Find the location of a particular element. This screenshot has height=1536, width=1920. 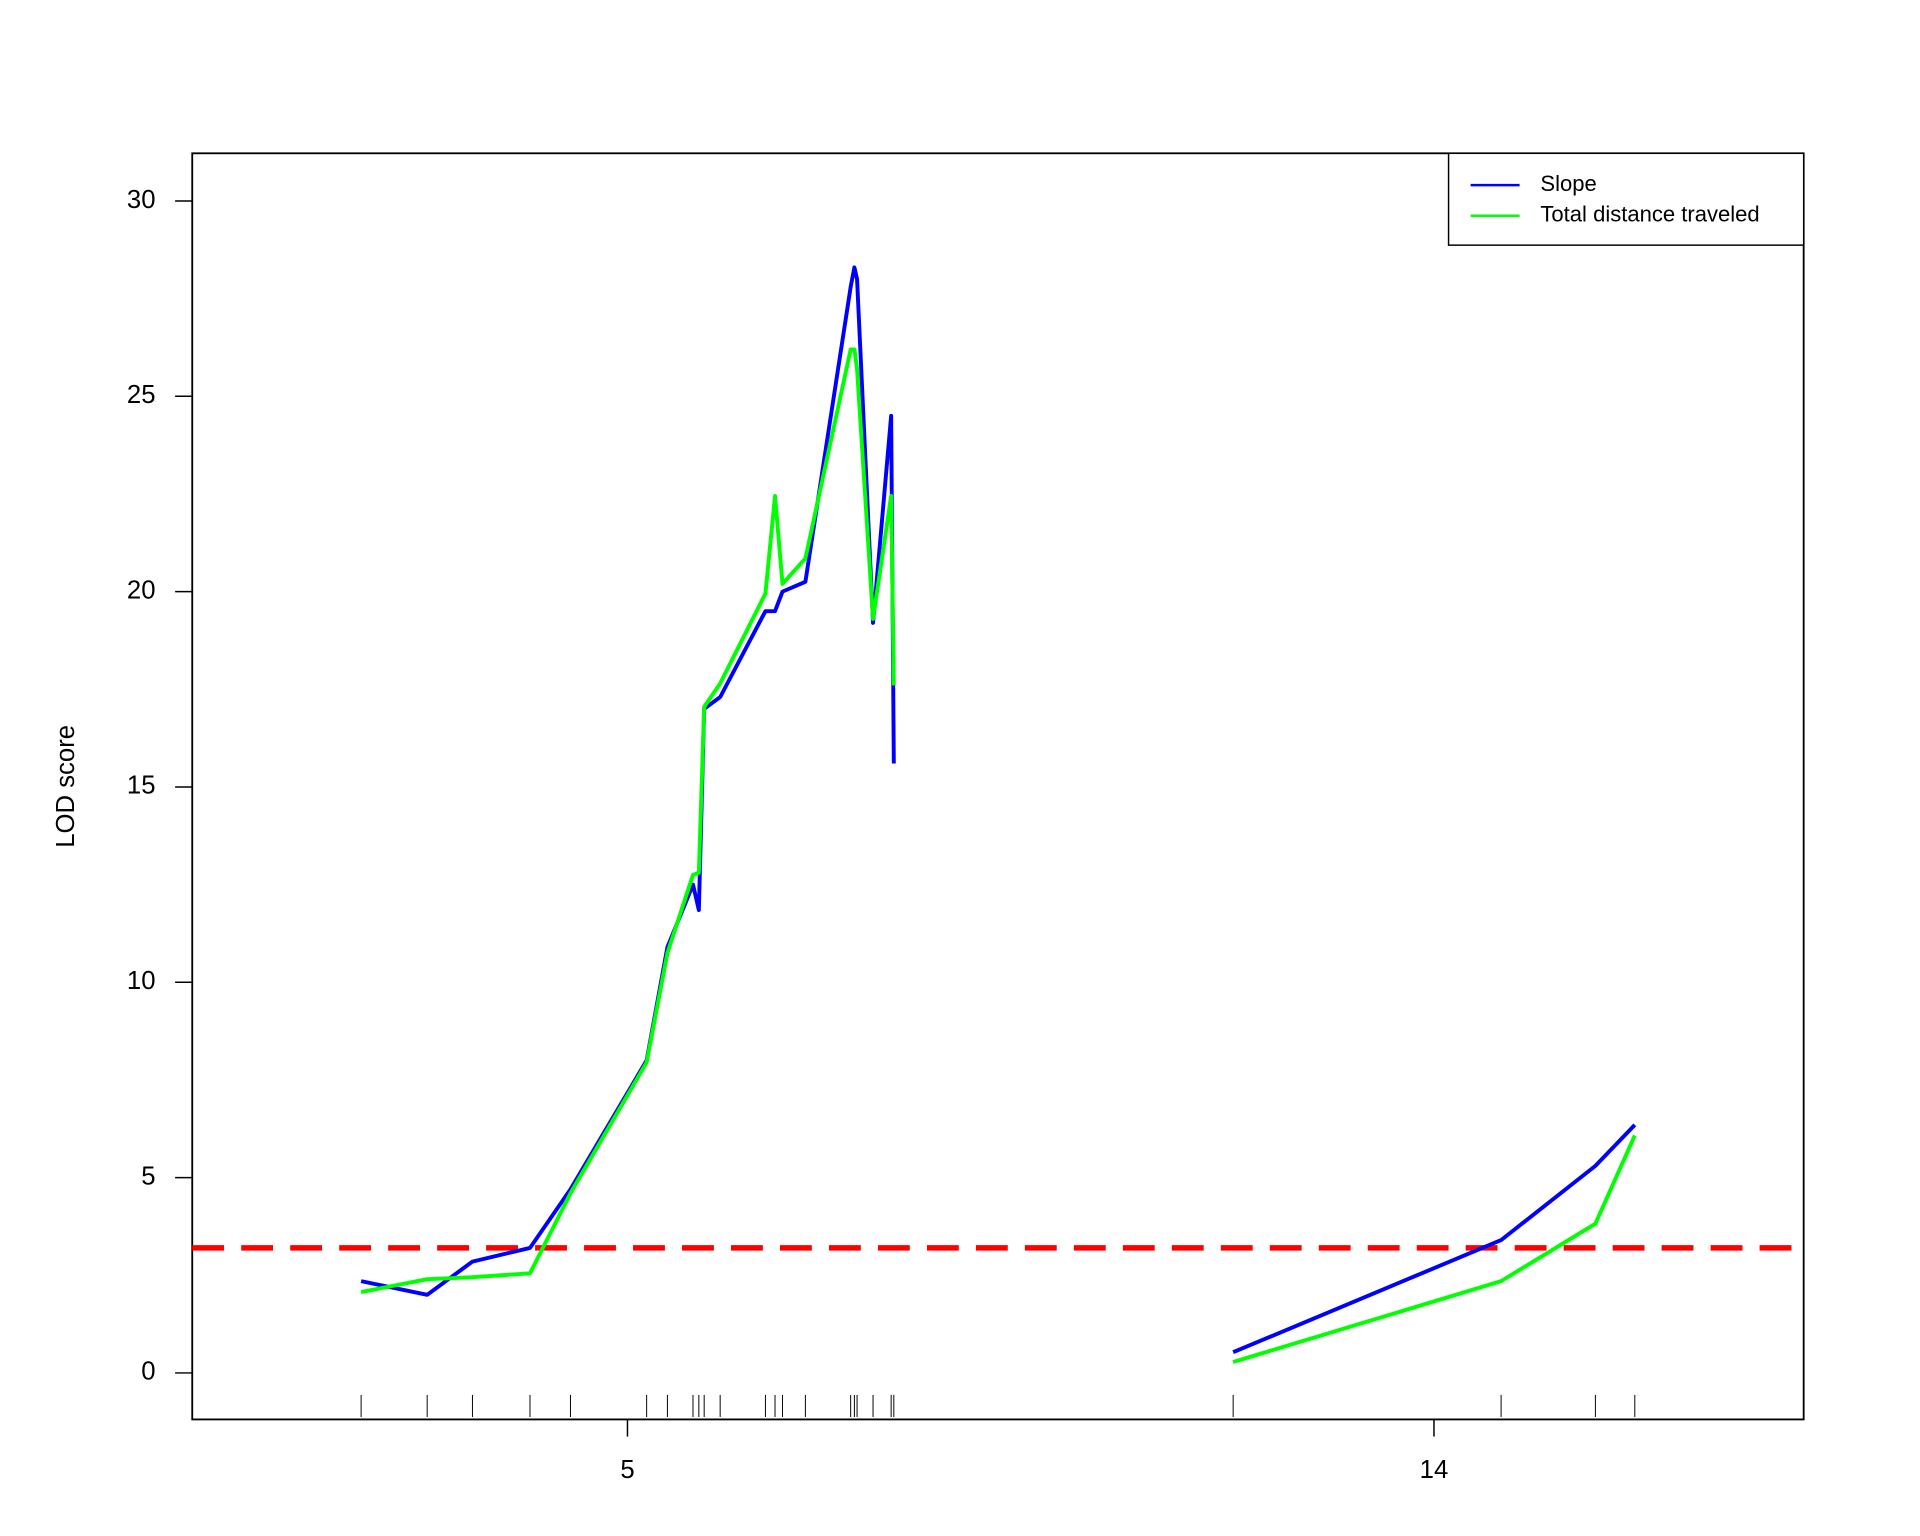

y-axis-label: LOD score is located at coordinates (66, 786).